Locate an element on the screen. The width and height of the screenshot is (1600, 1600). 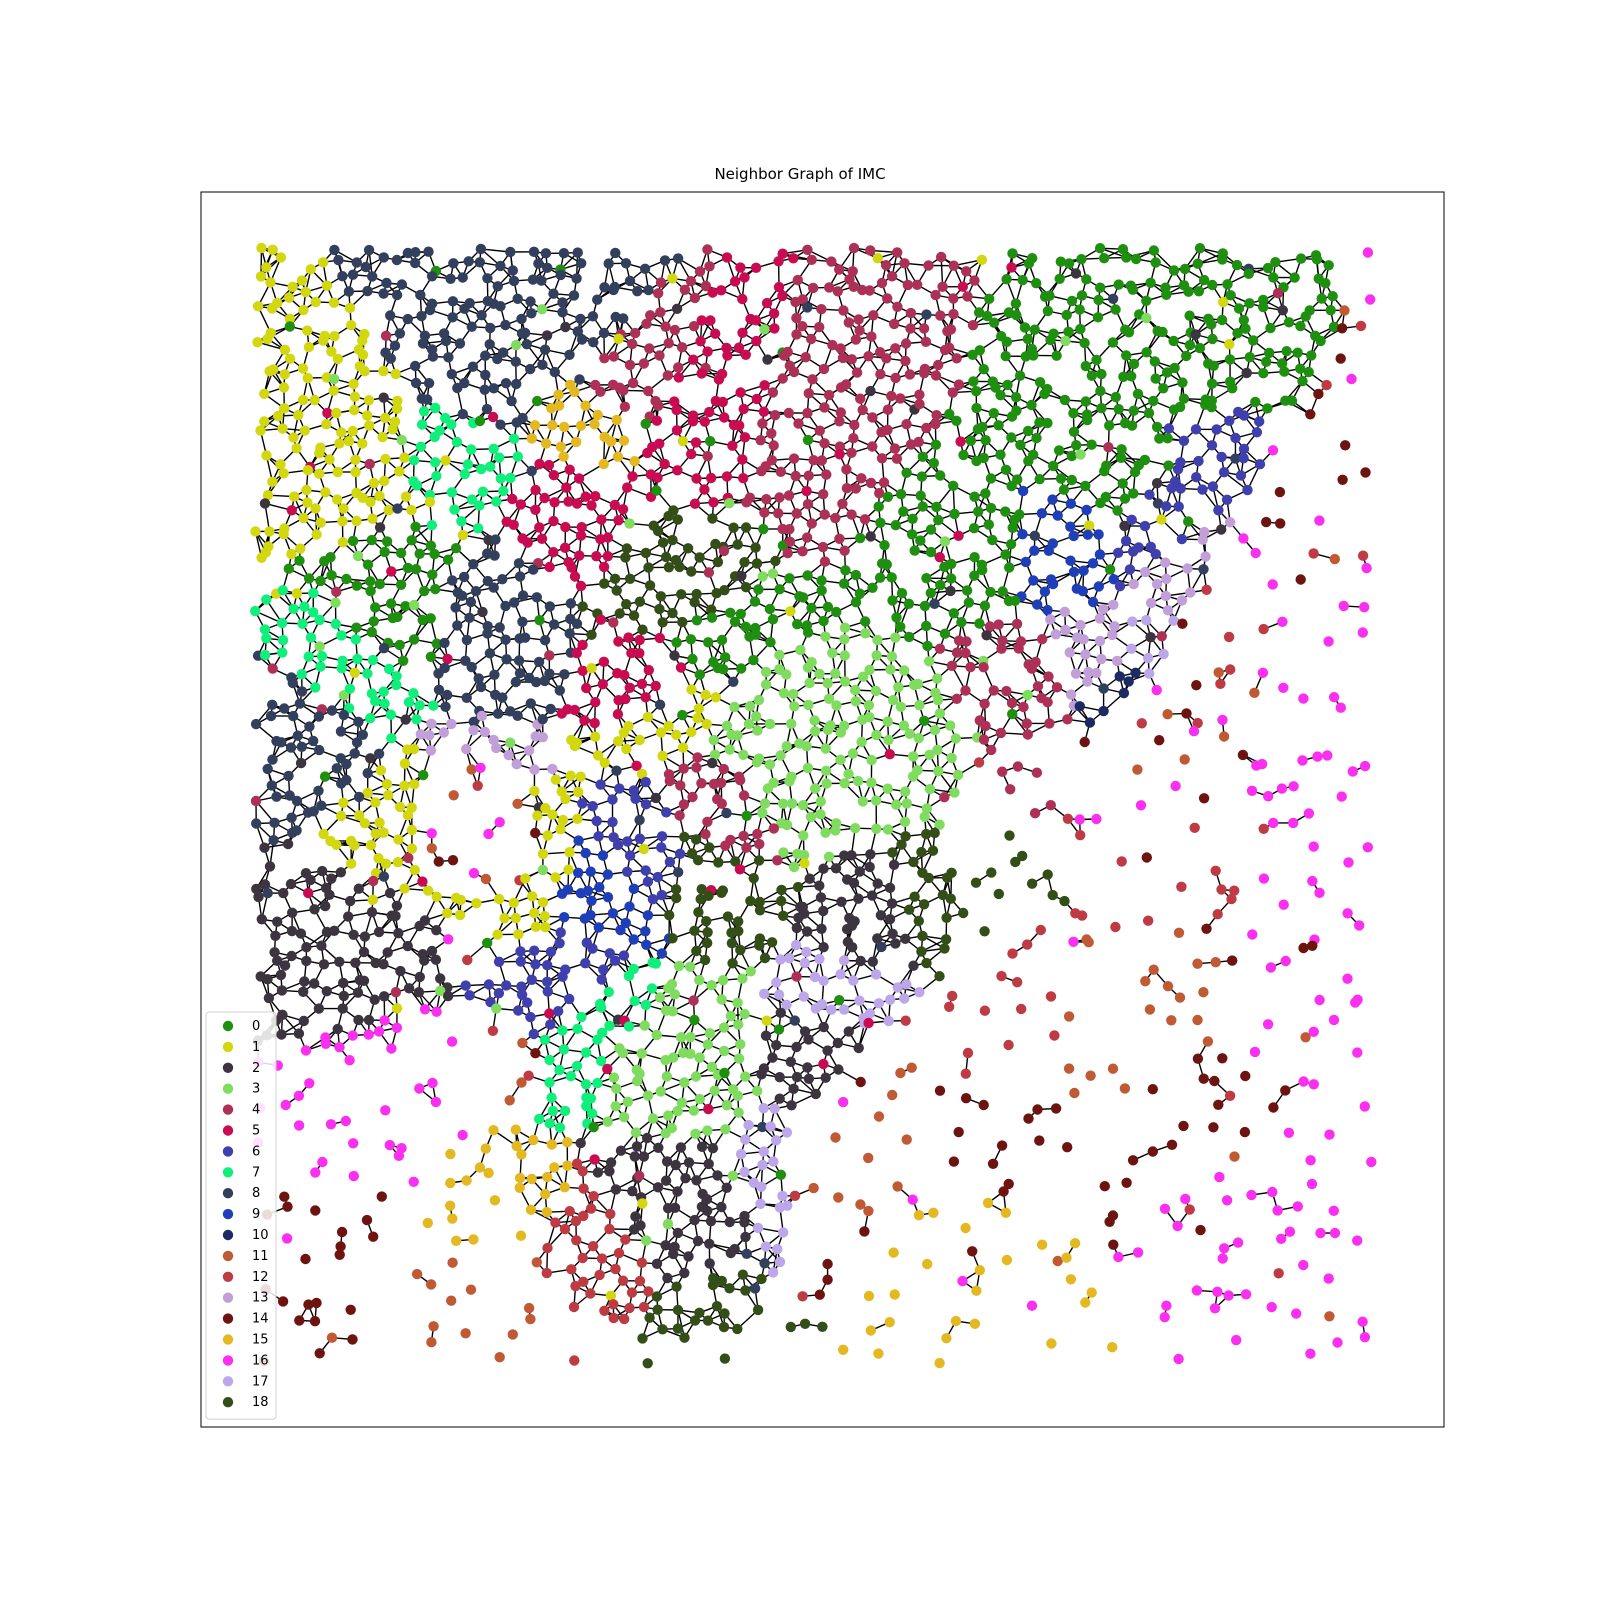
chart-title: Neighbor Graph of IMC is located at coordinates (799, 174).